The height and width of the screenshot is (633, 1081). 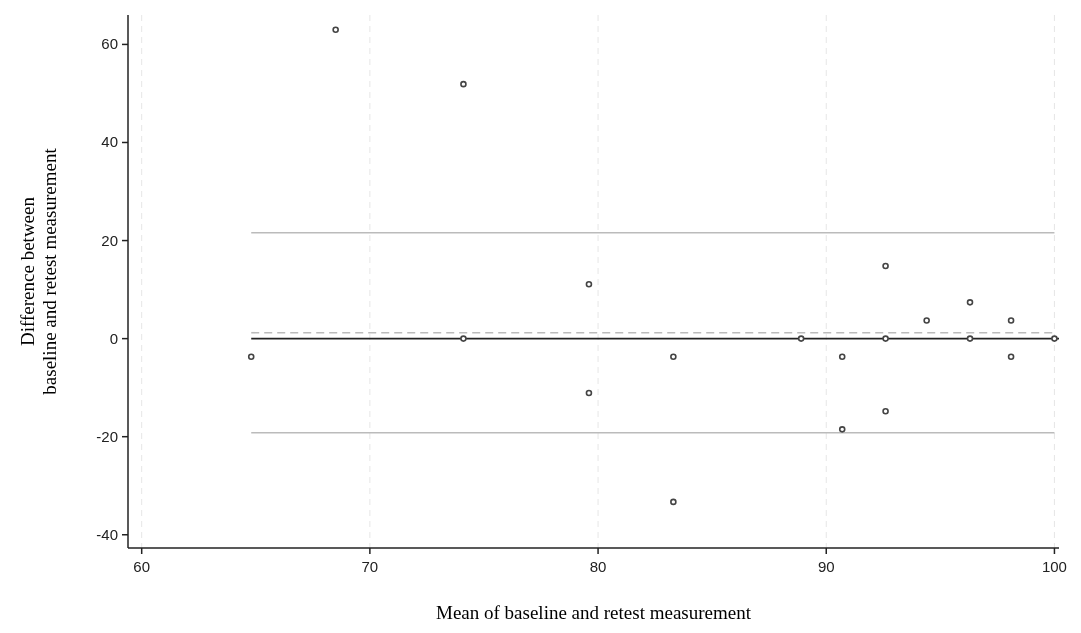 I want to click on x-tick-label: 90, so click(x=826, y=566).